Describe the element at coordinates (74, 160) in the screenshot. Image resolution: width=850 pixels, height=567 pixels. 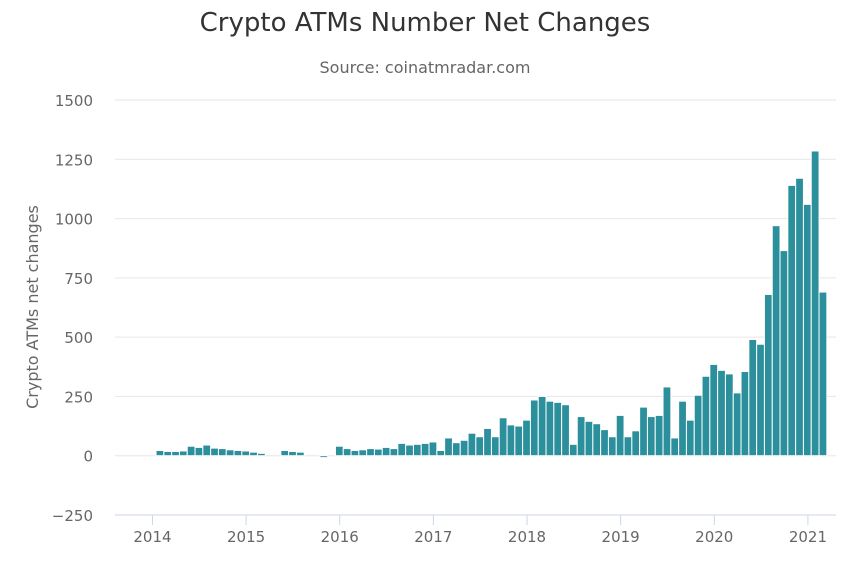
I see `y-tick-label: 1250` at that location.